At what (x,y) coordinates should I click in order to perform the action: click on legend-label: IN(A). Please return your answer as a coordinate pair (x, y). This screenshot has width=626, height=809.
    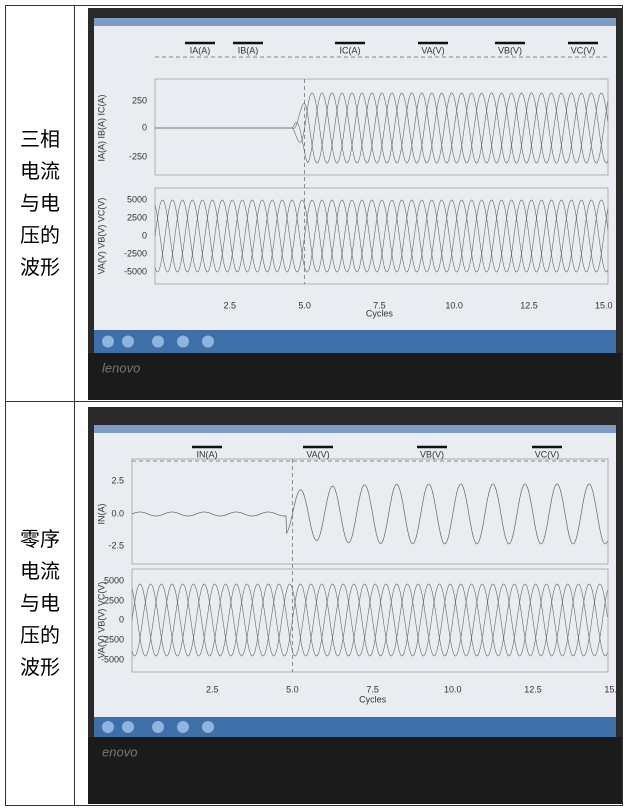
    Looking at the image, I should click on (207, 454).